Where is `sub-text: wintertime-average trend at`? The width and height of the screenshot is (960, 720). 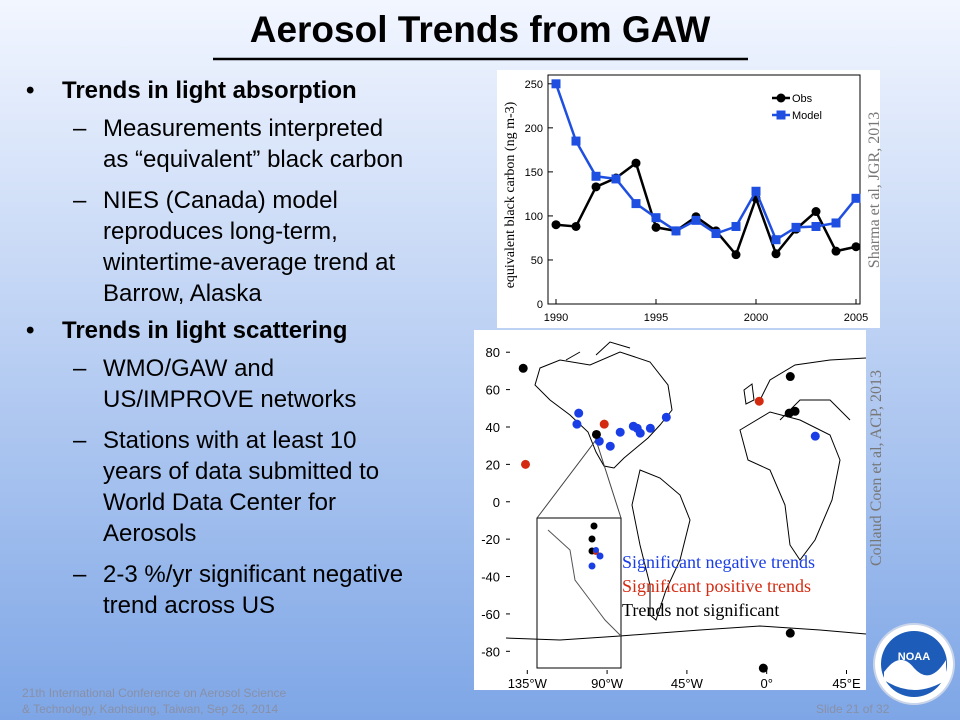 sub-text: wintertime-average trend at is located at coordinates (248, 262).